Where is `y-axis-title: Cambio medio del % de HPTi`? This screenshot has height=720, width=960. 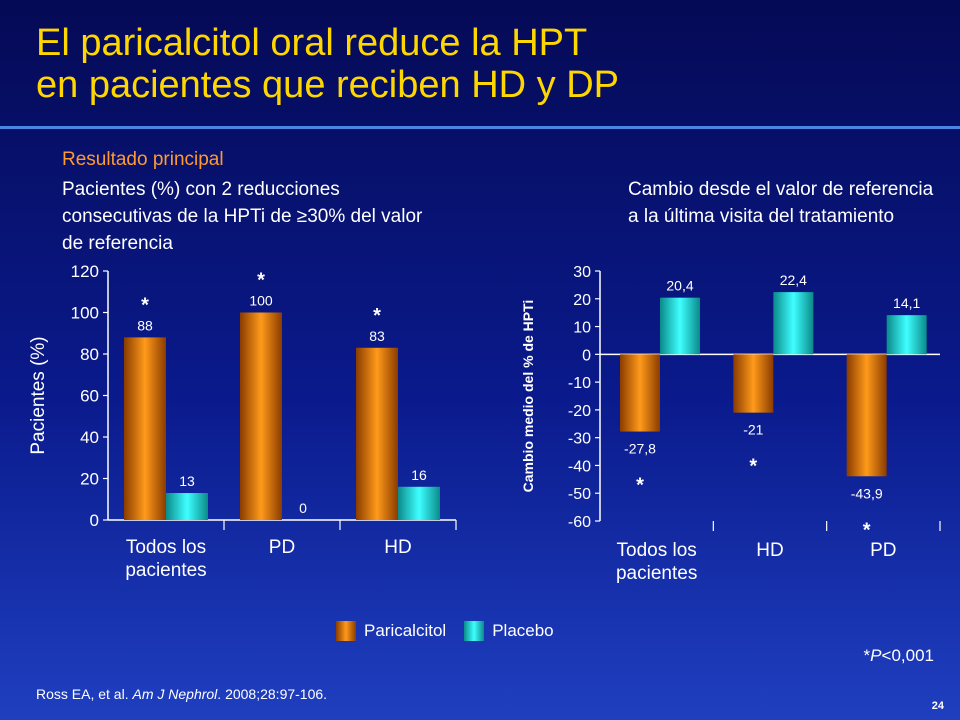
y-axis-title: Cambio medio del % de HPTi is located at coordinates (528, 396).